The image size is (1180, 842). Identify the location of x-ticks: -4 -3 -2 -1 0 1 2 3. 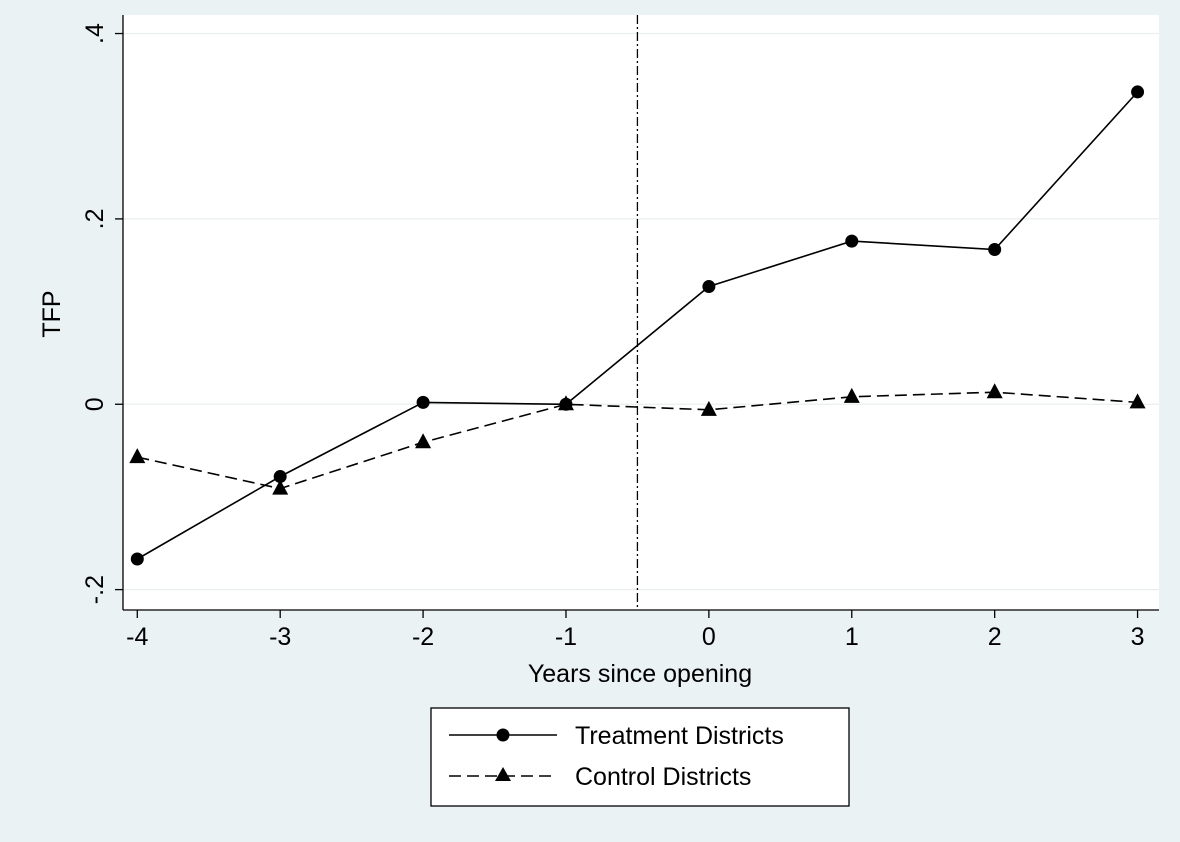
(635, 630).